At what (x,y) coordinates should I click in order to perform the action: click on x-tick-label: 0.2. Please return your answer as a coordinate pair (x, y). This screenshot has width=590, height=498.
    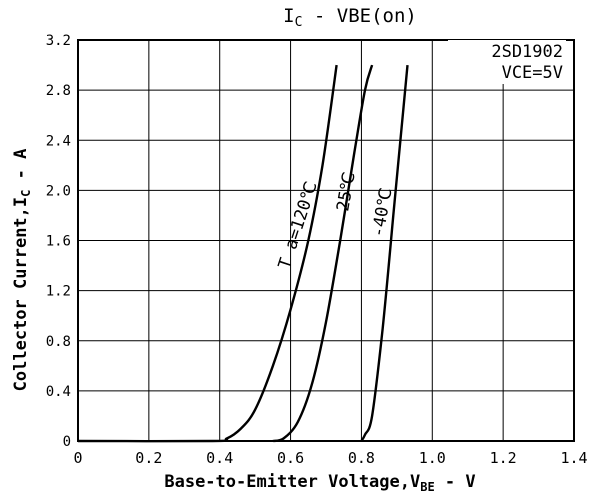
    Looking at the image, I should click on (148, 458).